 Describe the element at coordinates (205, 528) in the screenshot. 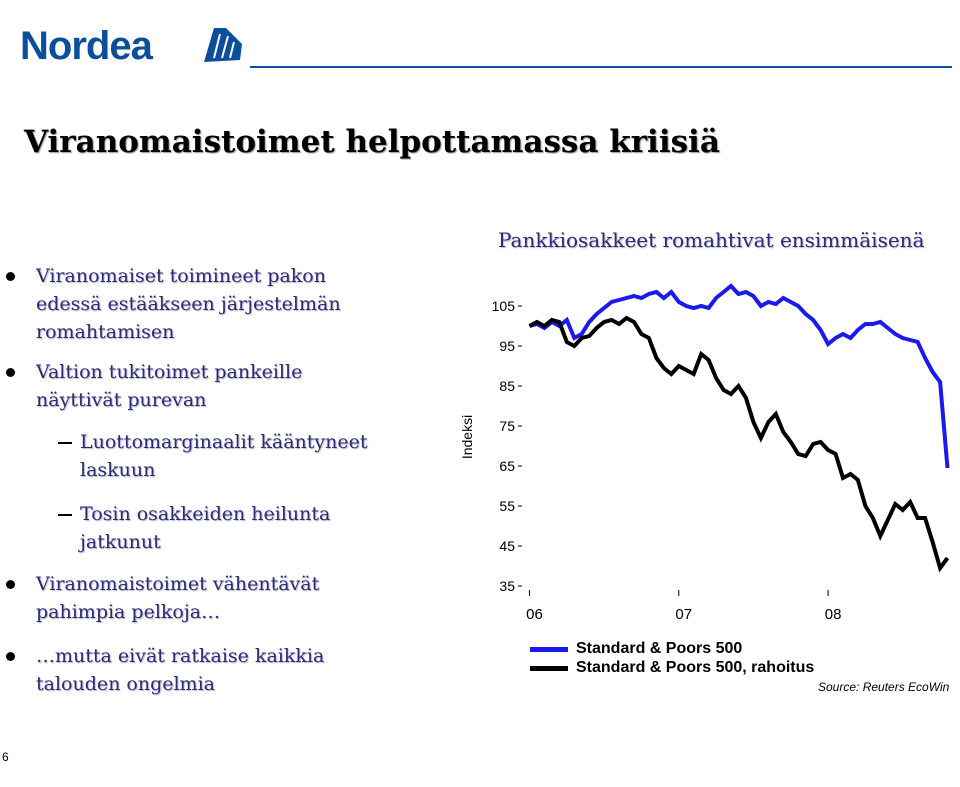

I see `sub-bullet-item: Tosin osakkeiden heilunta jatkunut` at that location.